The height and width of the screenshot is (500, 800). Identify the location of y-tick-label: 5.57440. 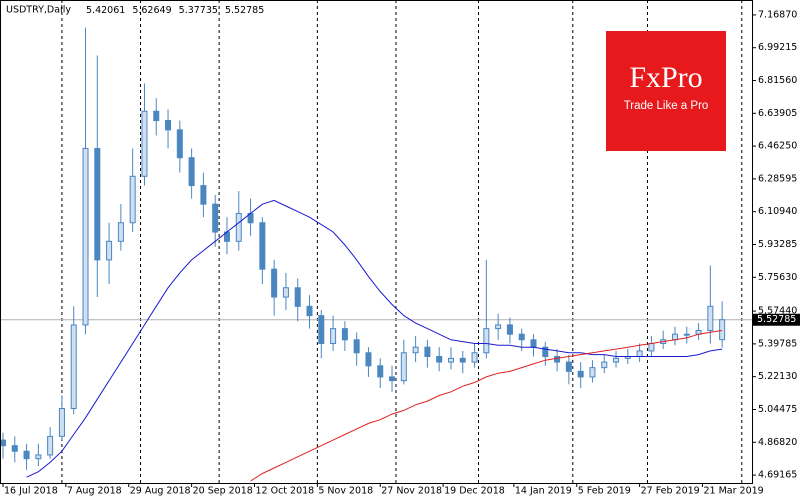
(777, 311).